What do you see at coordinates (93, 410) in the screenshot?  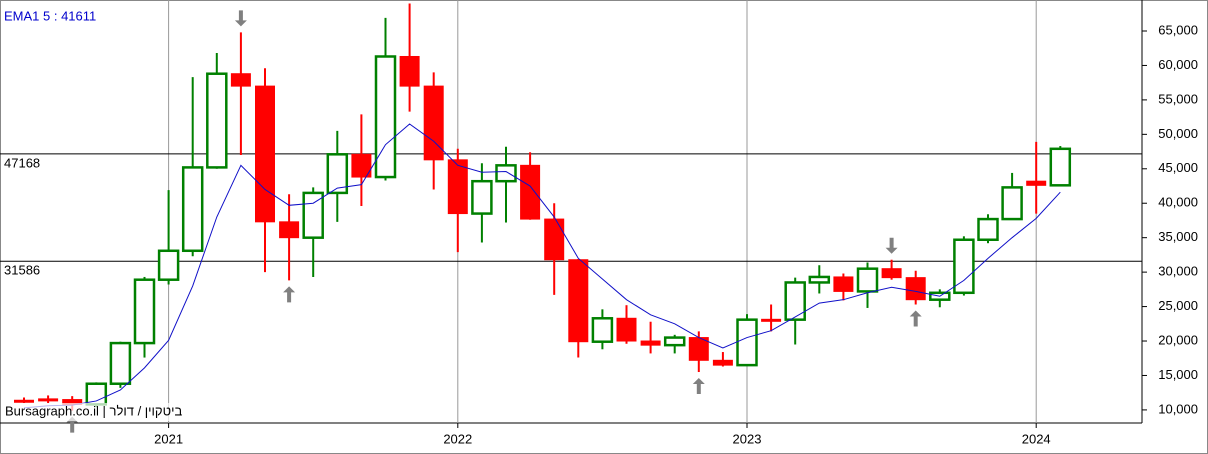 I see `watermark: Bursagraph.co.il | ביטקוין / דולר` at bounding box center [93, 410].